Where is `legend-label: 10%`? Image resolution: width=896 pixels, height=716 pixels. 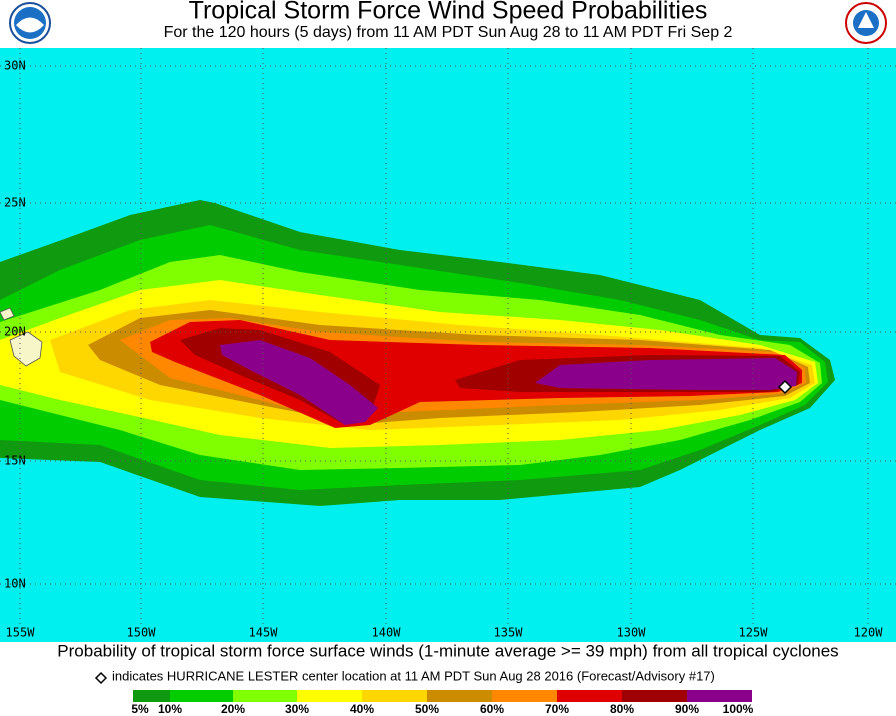
legend-label: 10% is located at coordinates (170, 709).